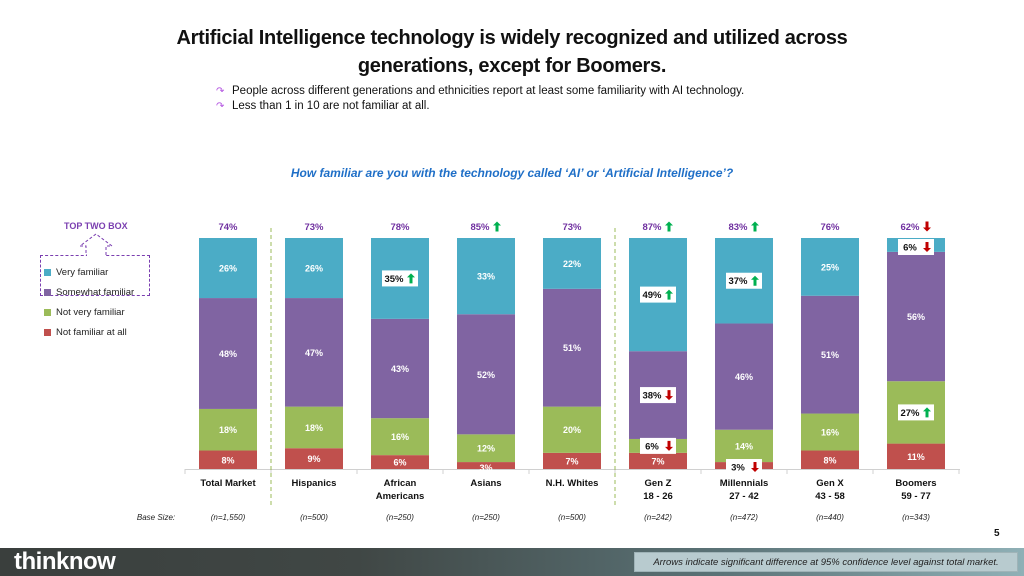  Describe the element at coordinates (91, 332) in the screenshot. I see `legend-label: Not familiar at all` at that location.